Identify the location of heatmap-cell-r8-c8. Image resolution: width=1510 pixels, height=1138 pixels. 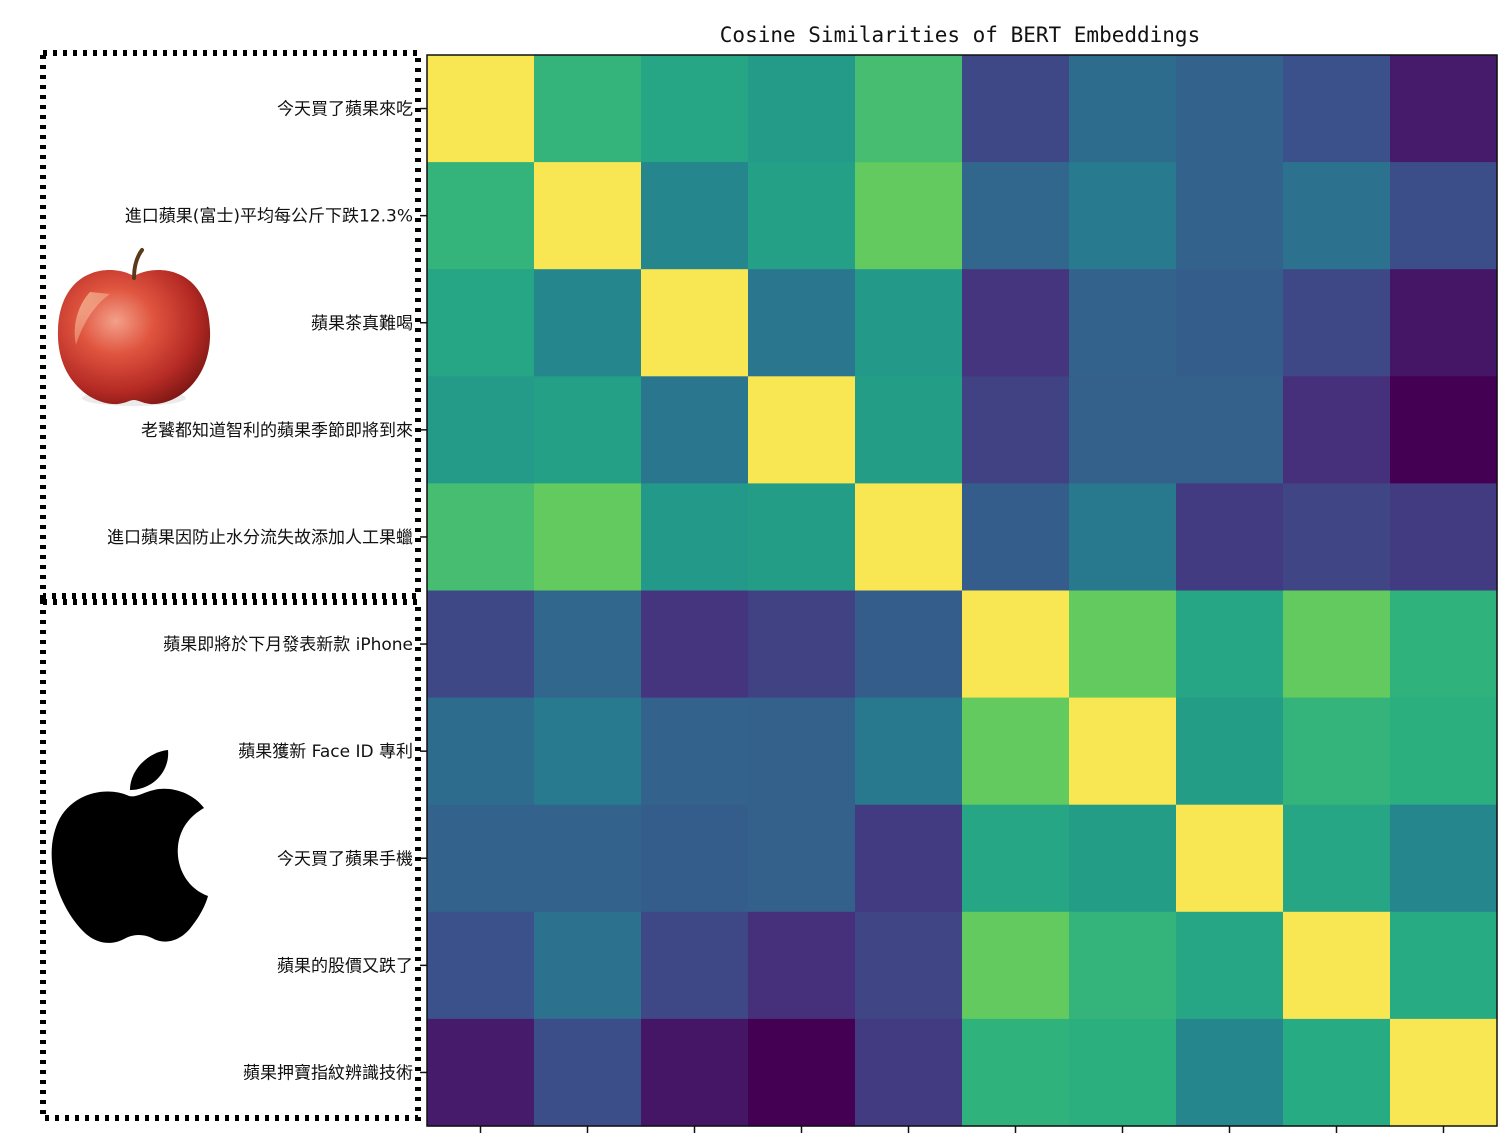
(1337, 965).